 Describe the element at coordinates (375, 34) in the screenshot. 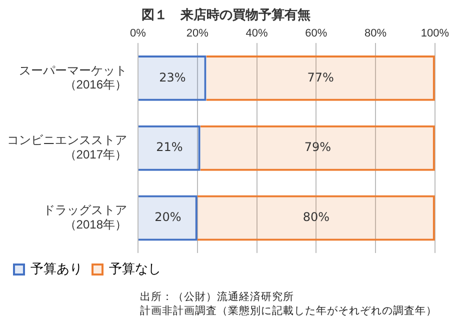

I see `x-tick-label: 80%` at that location.